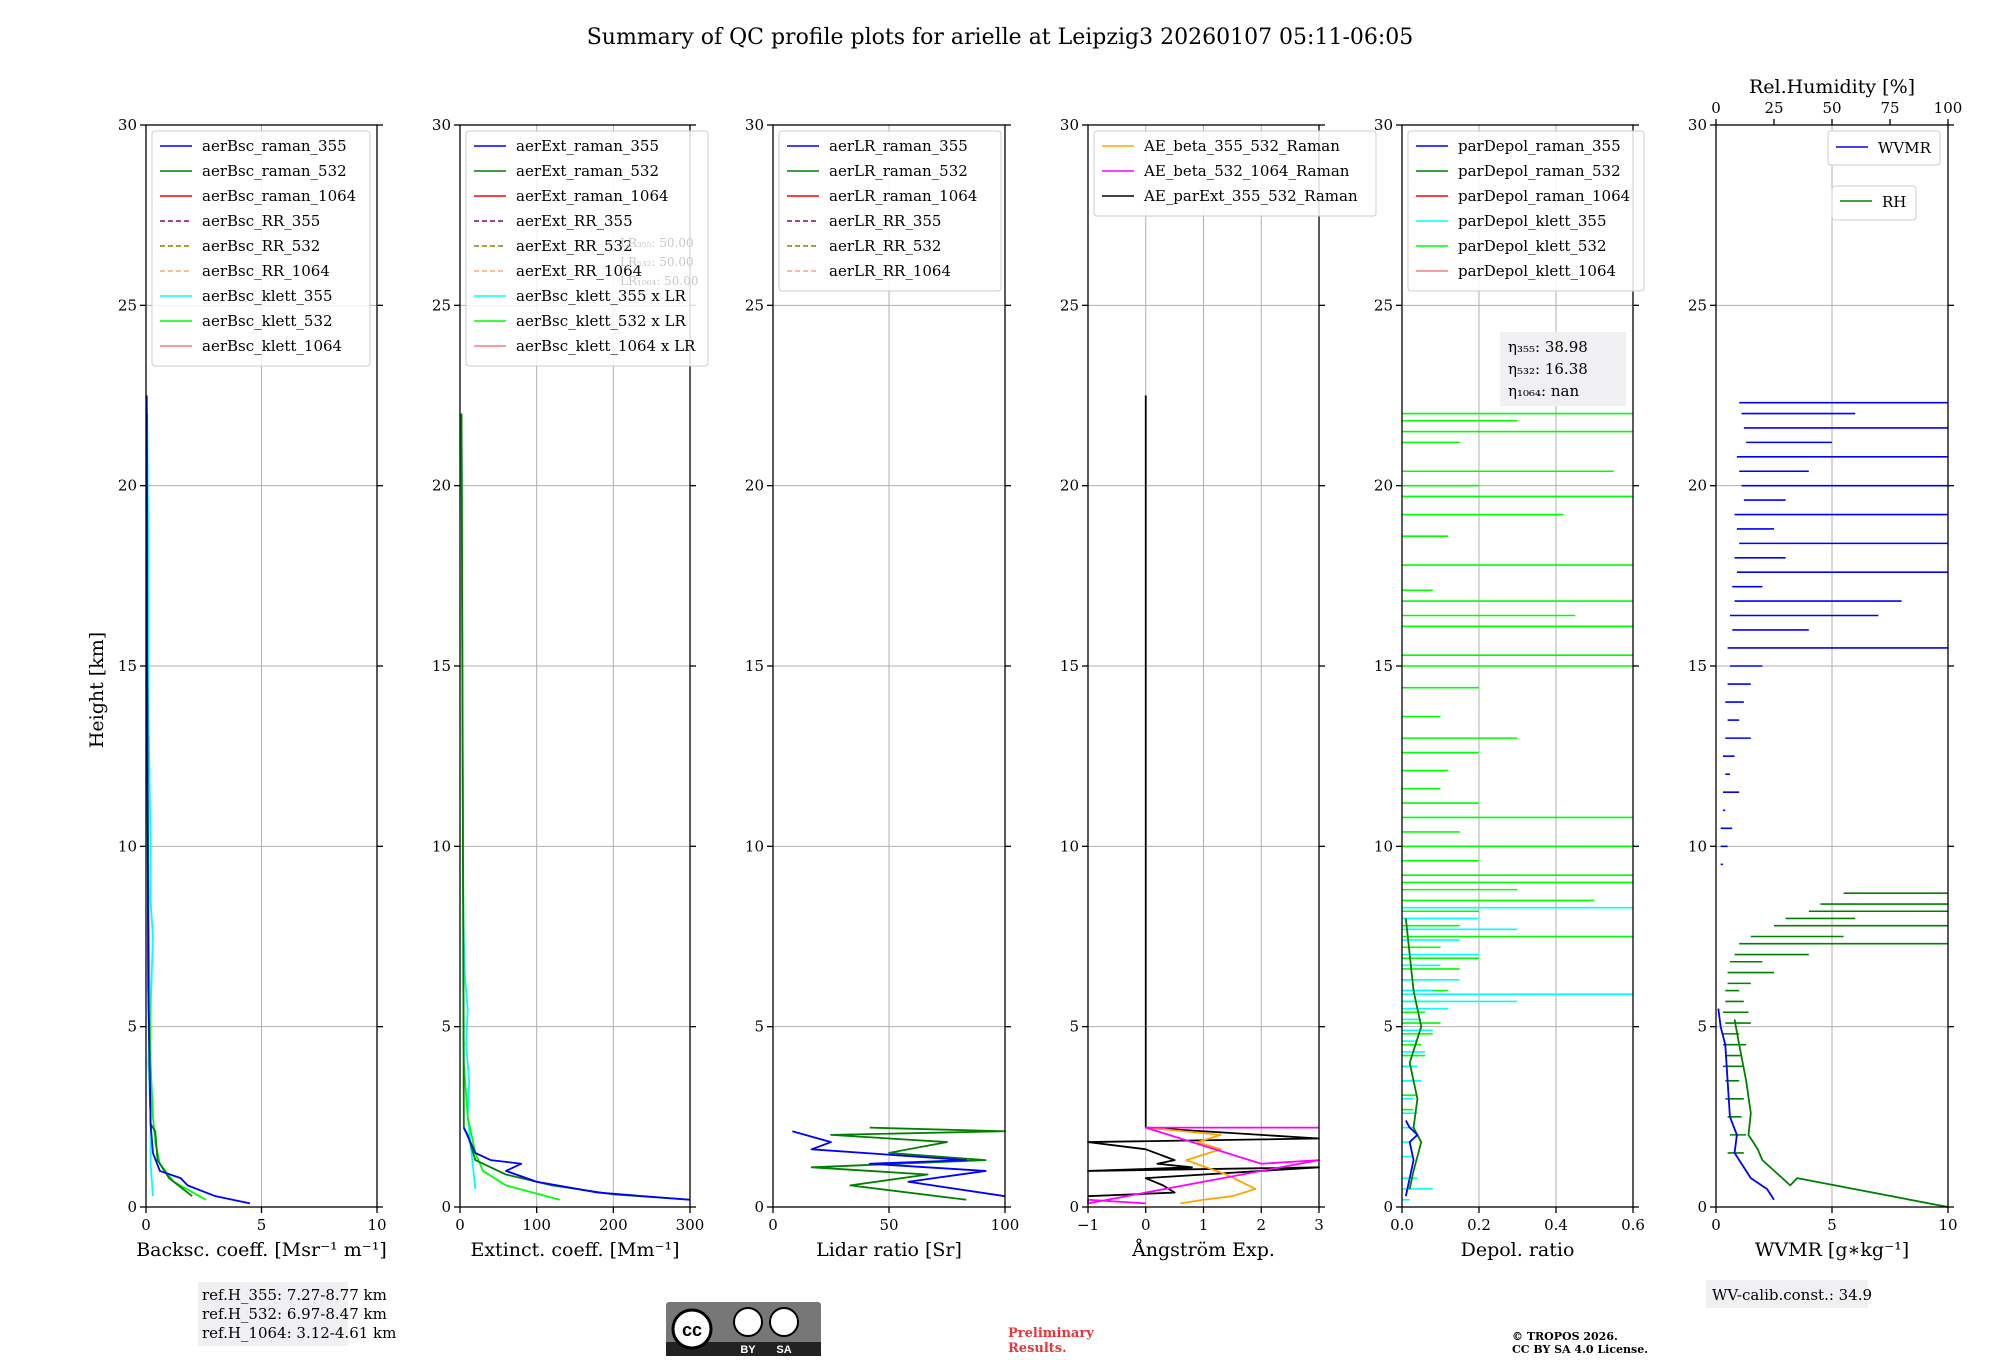 The width and height of the screenshot is (2000, 1360). I want to click on ref-frame, so click(273, 1314).